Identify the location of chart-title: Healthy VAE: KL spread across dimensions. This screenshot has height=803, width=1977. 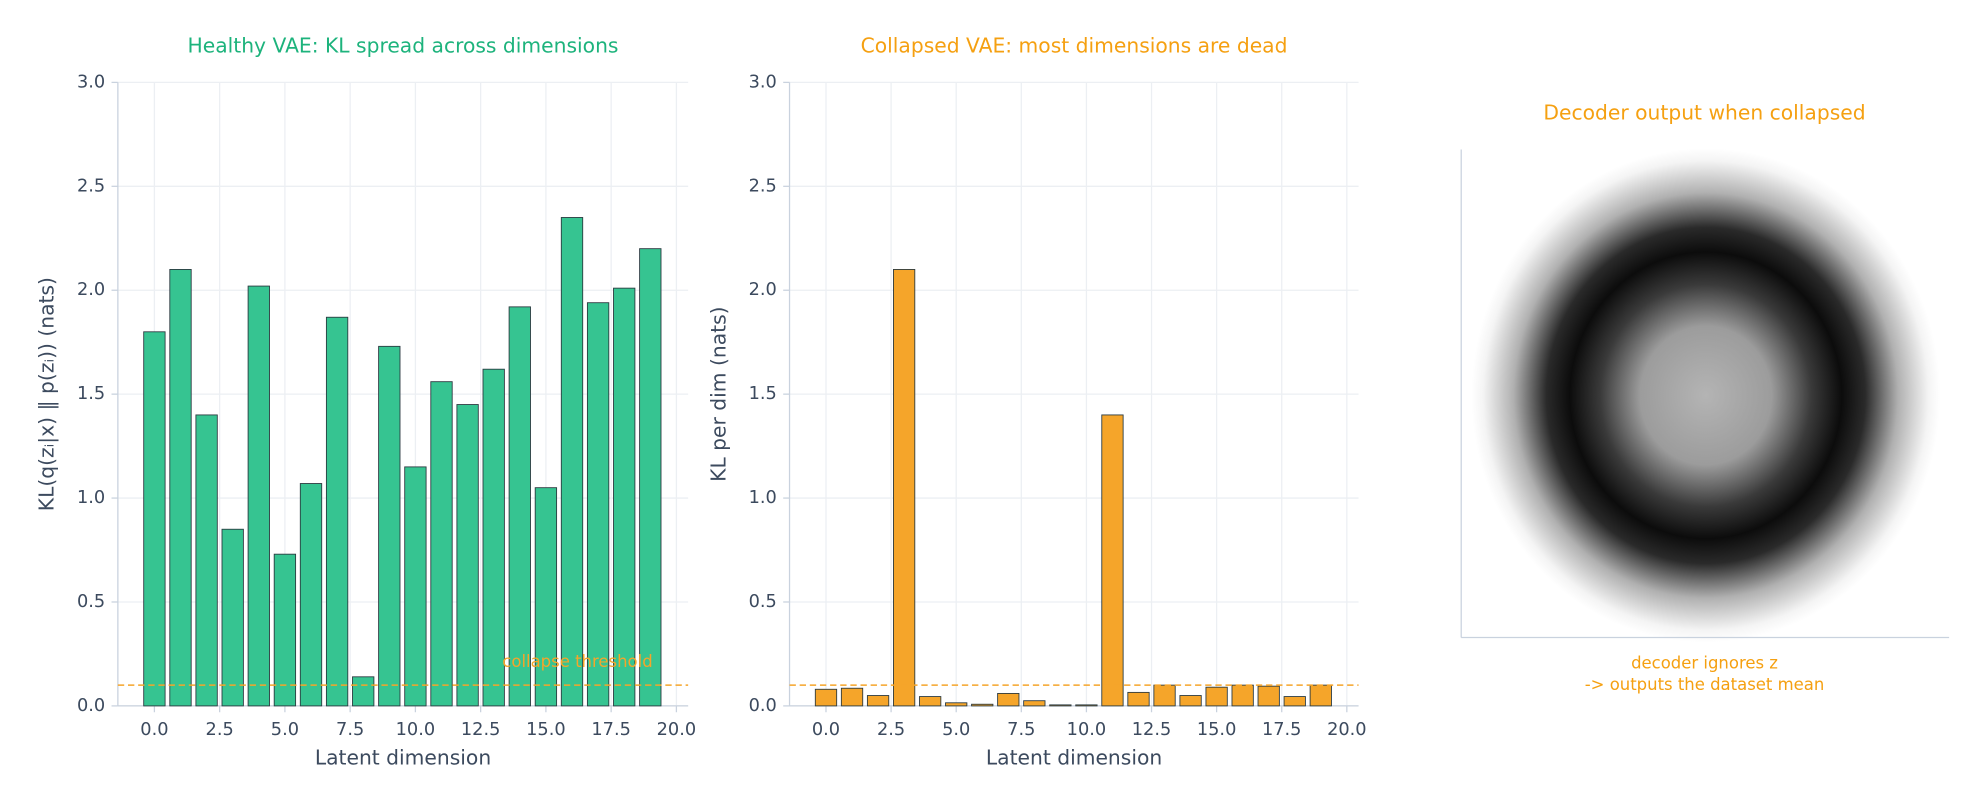
(403, 45).